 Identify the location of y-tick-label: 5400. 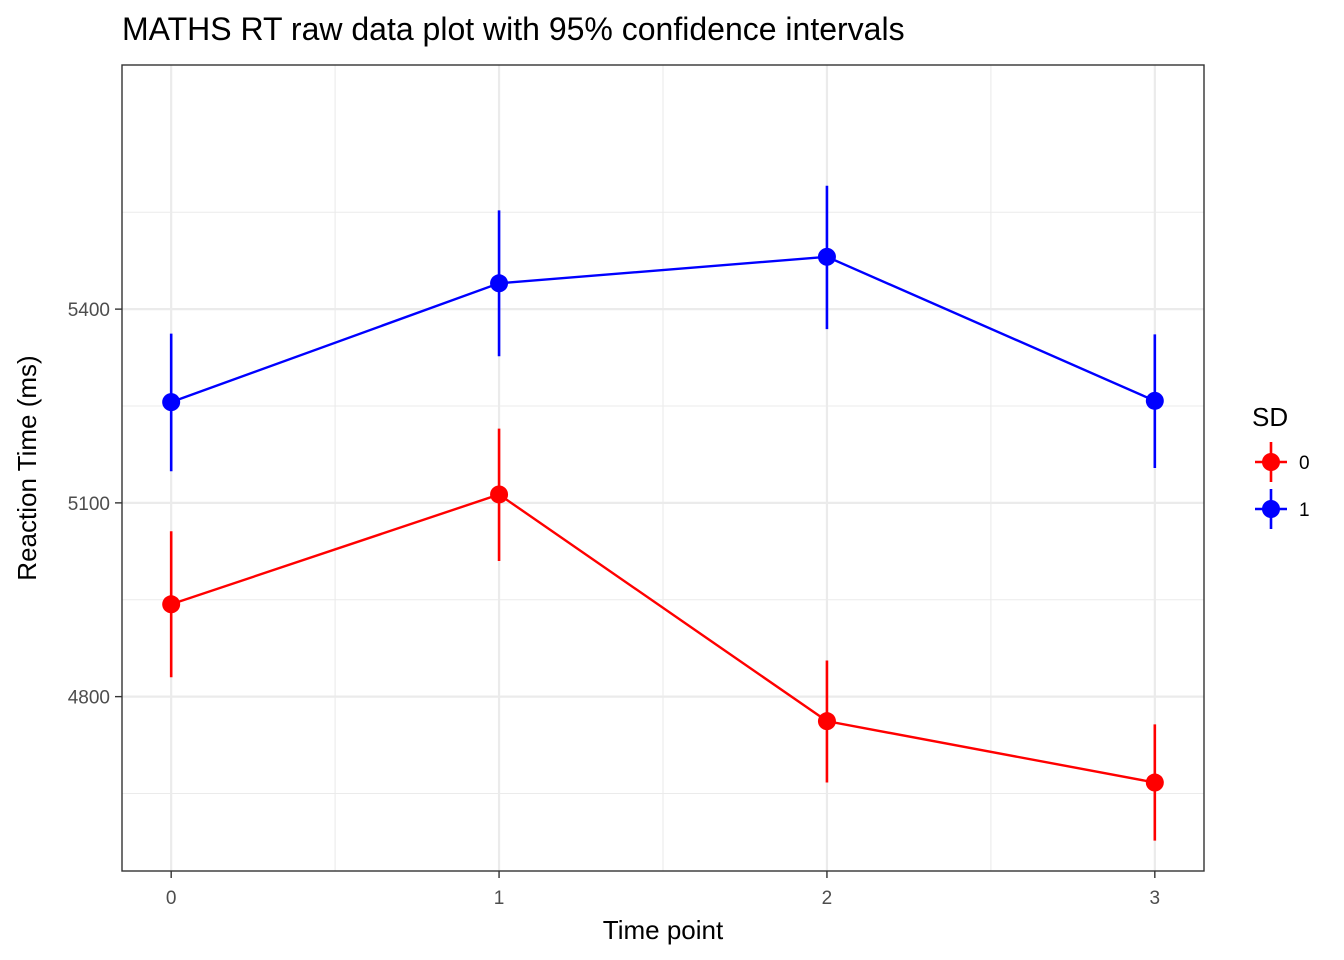
(89, 310).